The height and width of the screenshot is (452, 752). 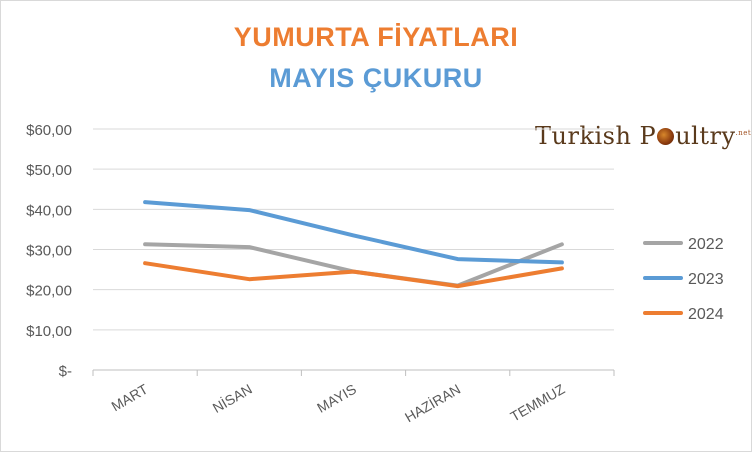 What do you see at coordinates (706, 279) in the screenshot?
I see `legend-label-2023: 2023` at bounding box center [706, 279].